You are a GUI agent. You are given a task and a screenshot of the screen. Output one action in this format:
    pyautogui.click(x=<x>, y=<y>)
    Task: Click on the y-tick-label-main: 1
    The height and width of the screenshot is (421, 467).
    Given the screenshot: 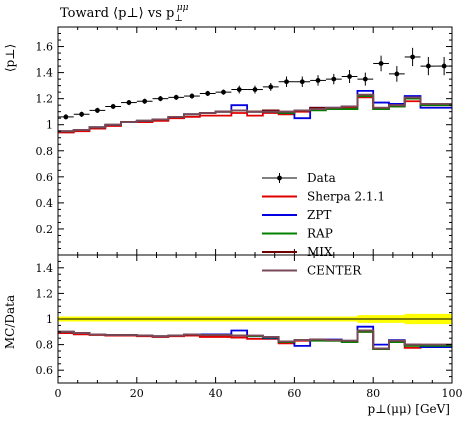 What is the action you would take?
    pyautogui.click(x=49, y=125)
    